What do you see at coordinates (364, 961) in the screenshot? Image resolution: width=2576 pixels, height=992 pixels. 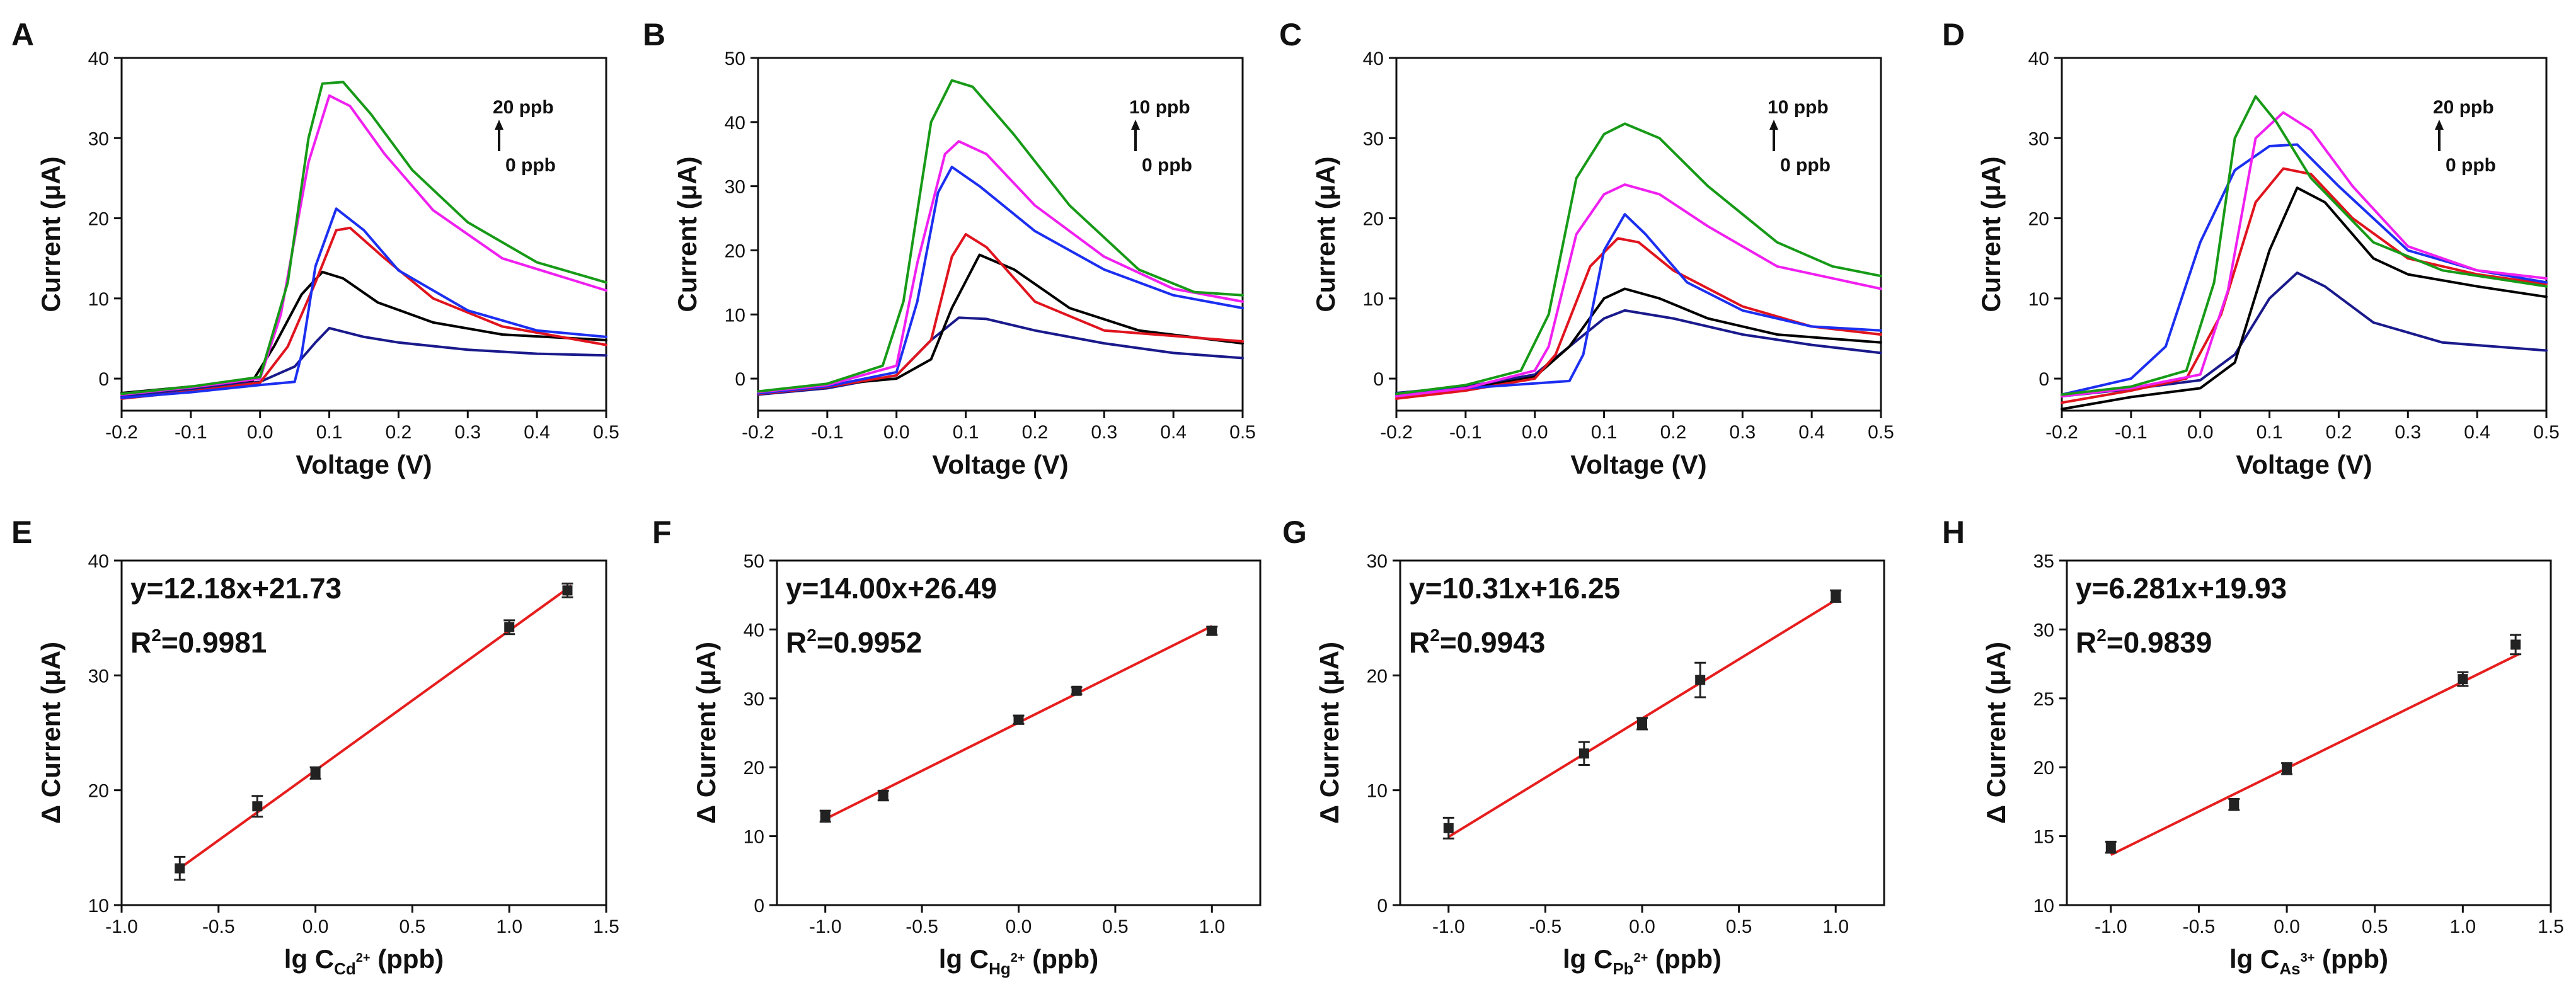 I see `x-axis-title: lg CCd2+ (ppb)` at bounding box center [364, 961].